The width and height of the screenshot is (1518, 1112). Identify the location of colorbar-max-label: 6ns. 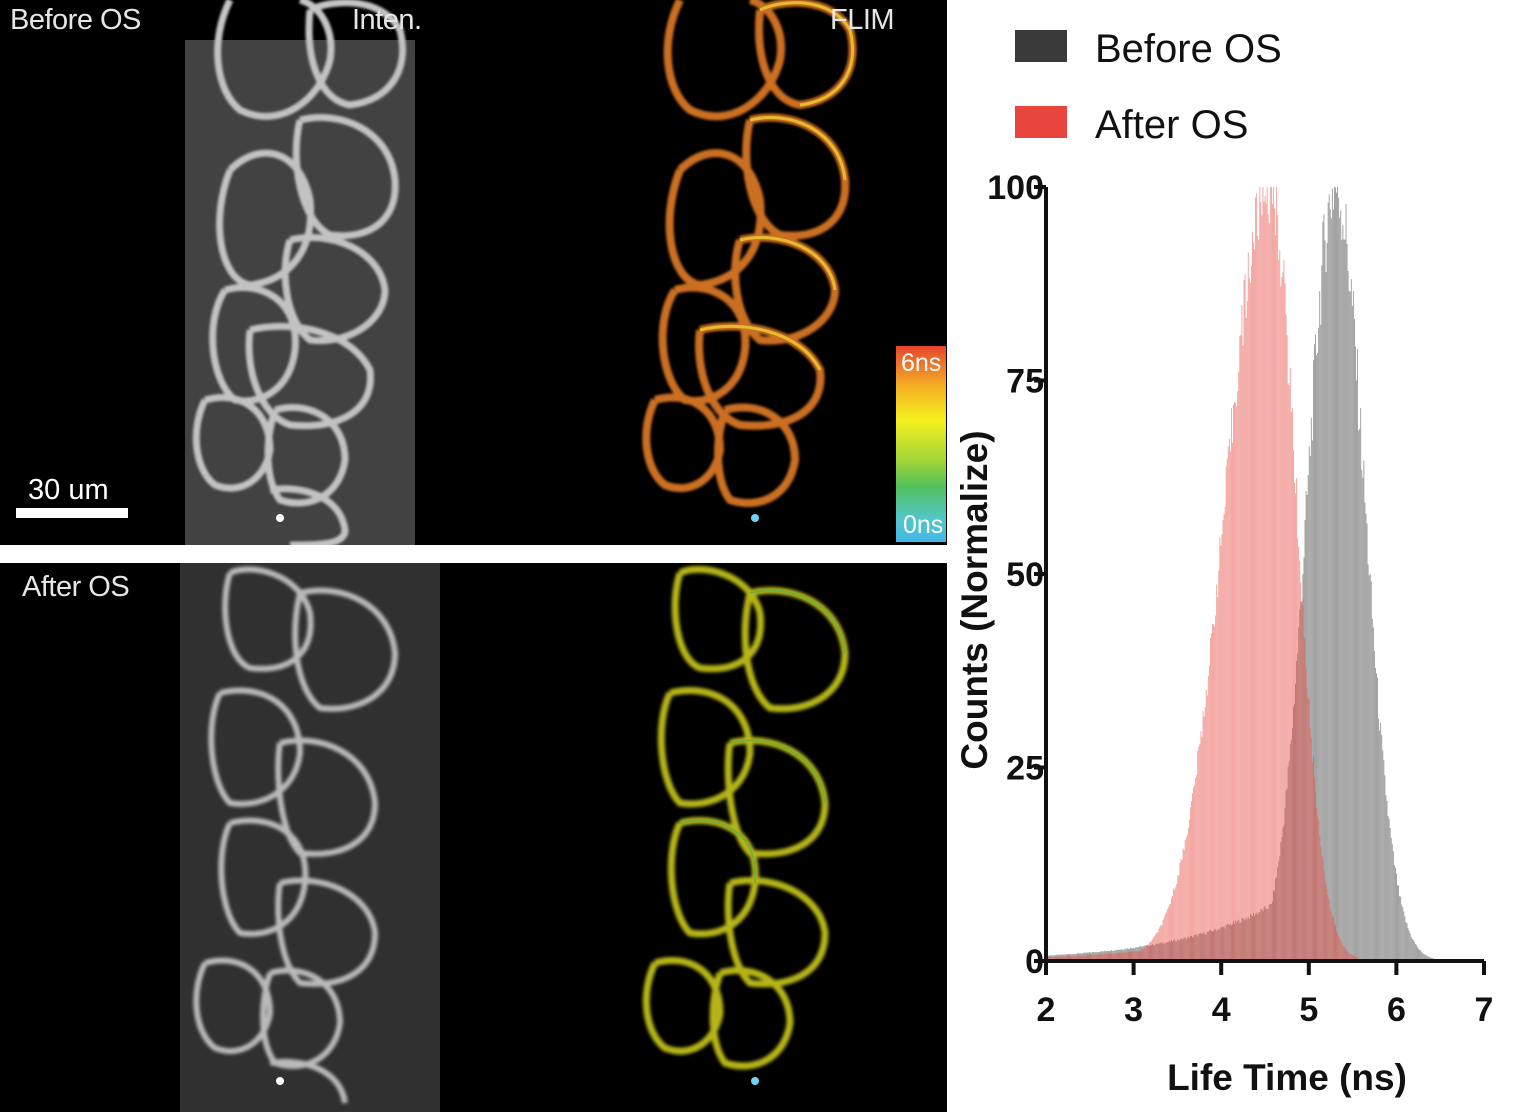
(921, 363).